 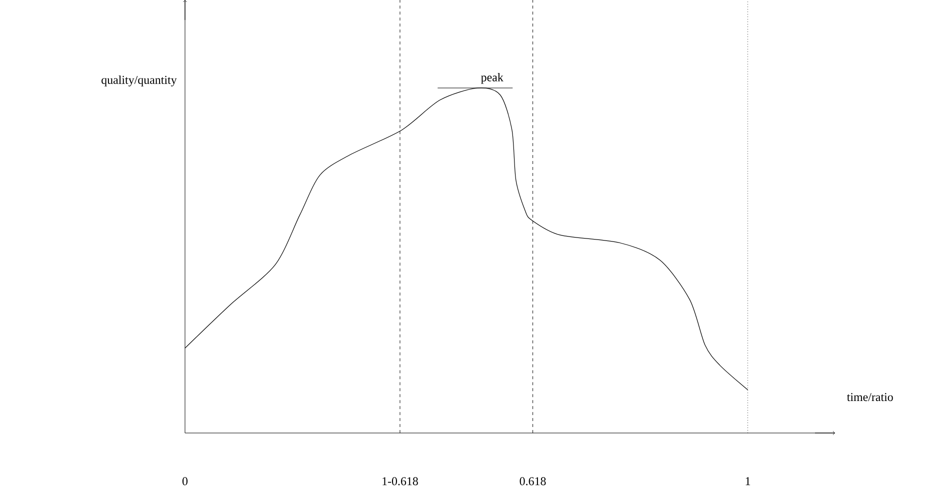 I want to click on x-tick-label: 1-0.618, so click(x=400, y=481).